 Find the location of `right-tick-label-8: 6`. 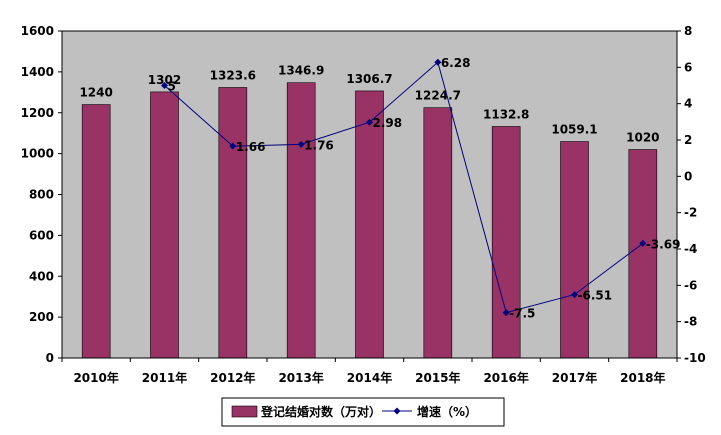

right-tick-label-8: 6 is located at coordinates (688, 67).